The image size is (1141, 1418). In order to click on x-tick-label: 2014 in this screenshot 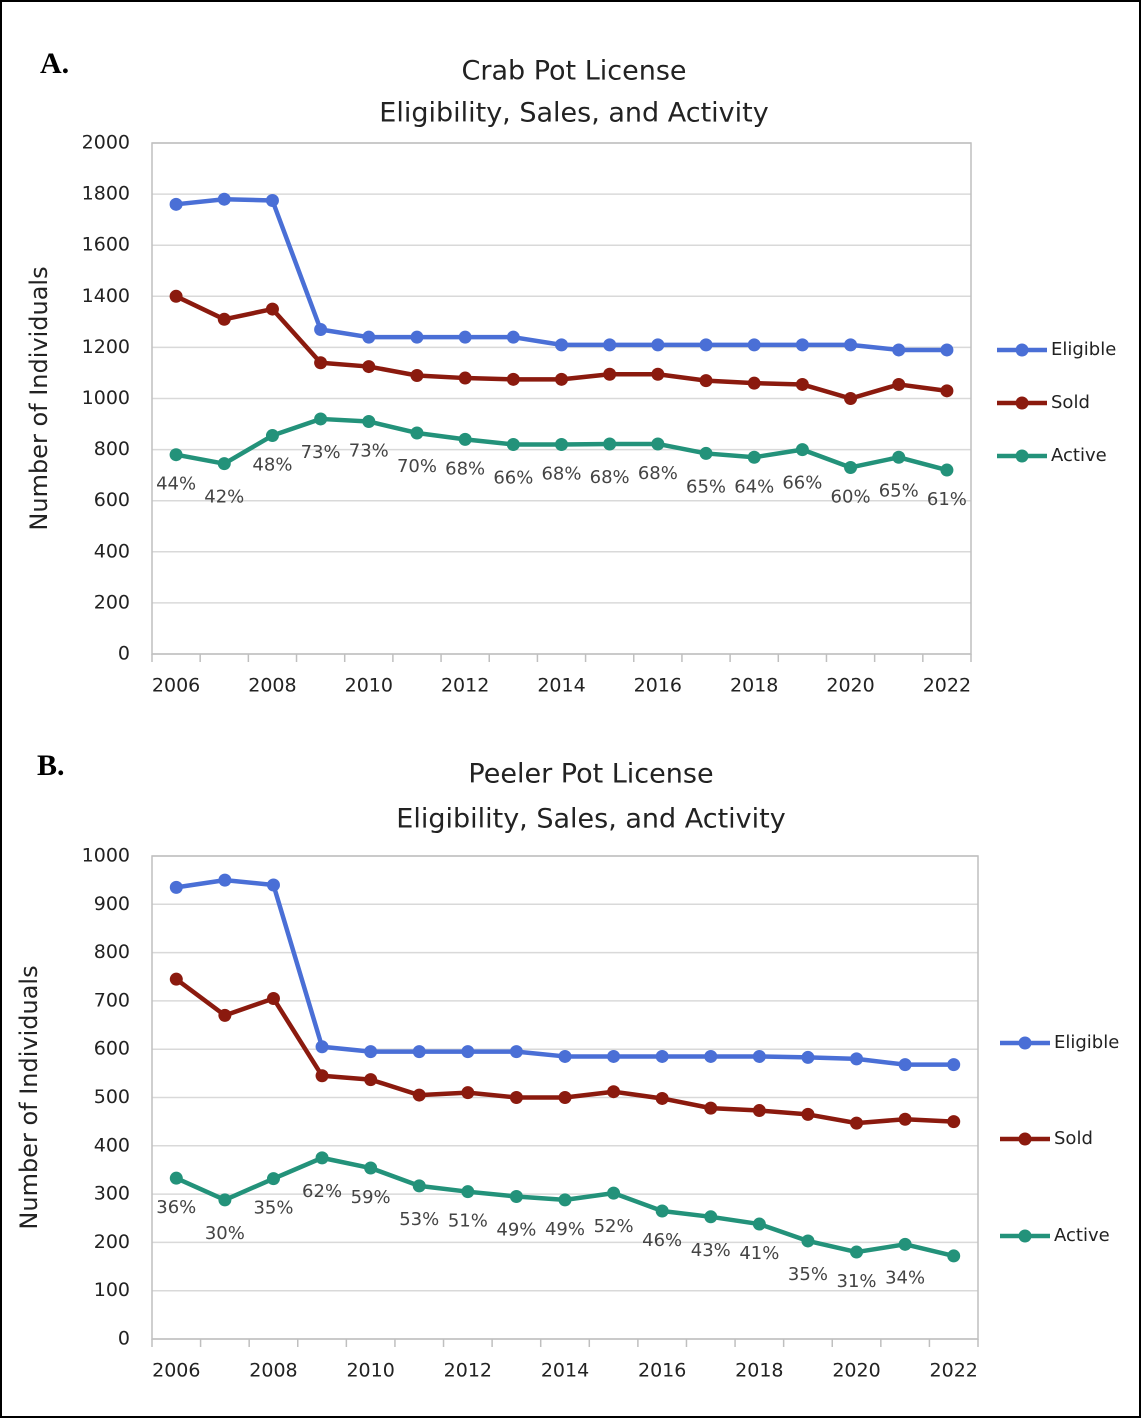, I will do `click(561, 686)`.